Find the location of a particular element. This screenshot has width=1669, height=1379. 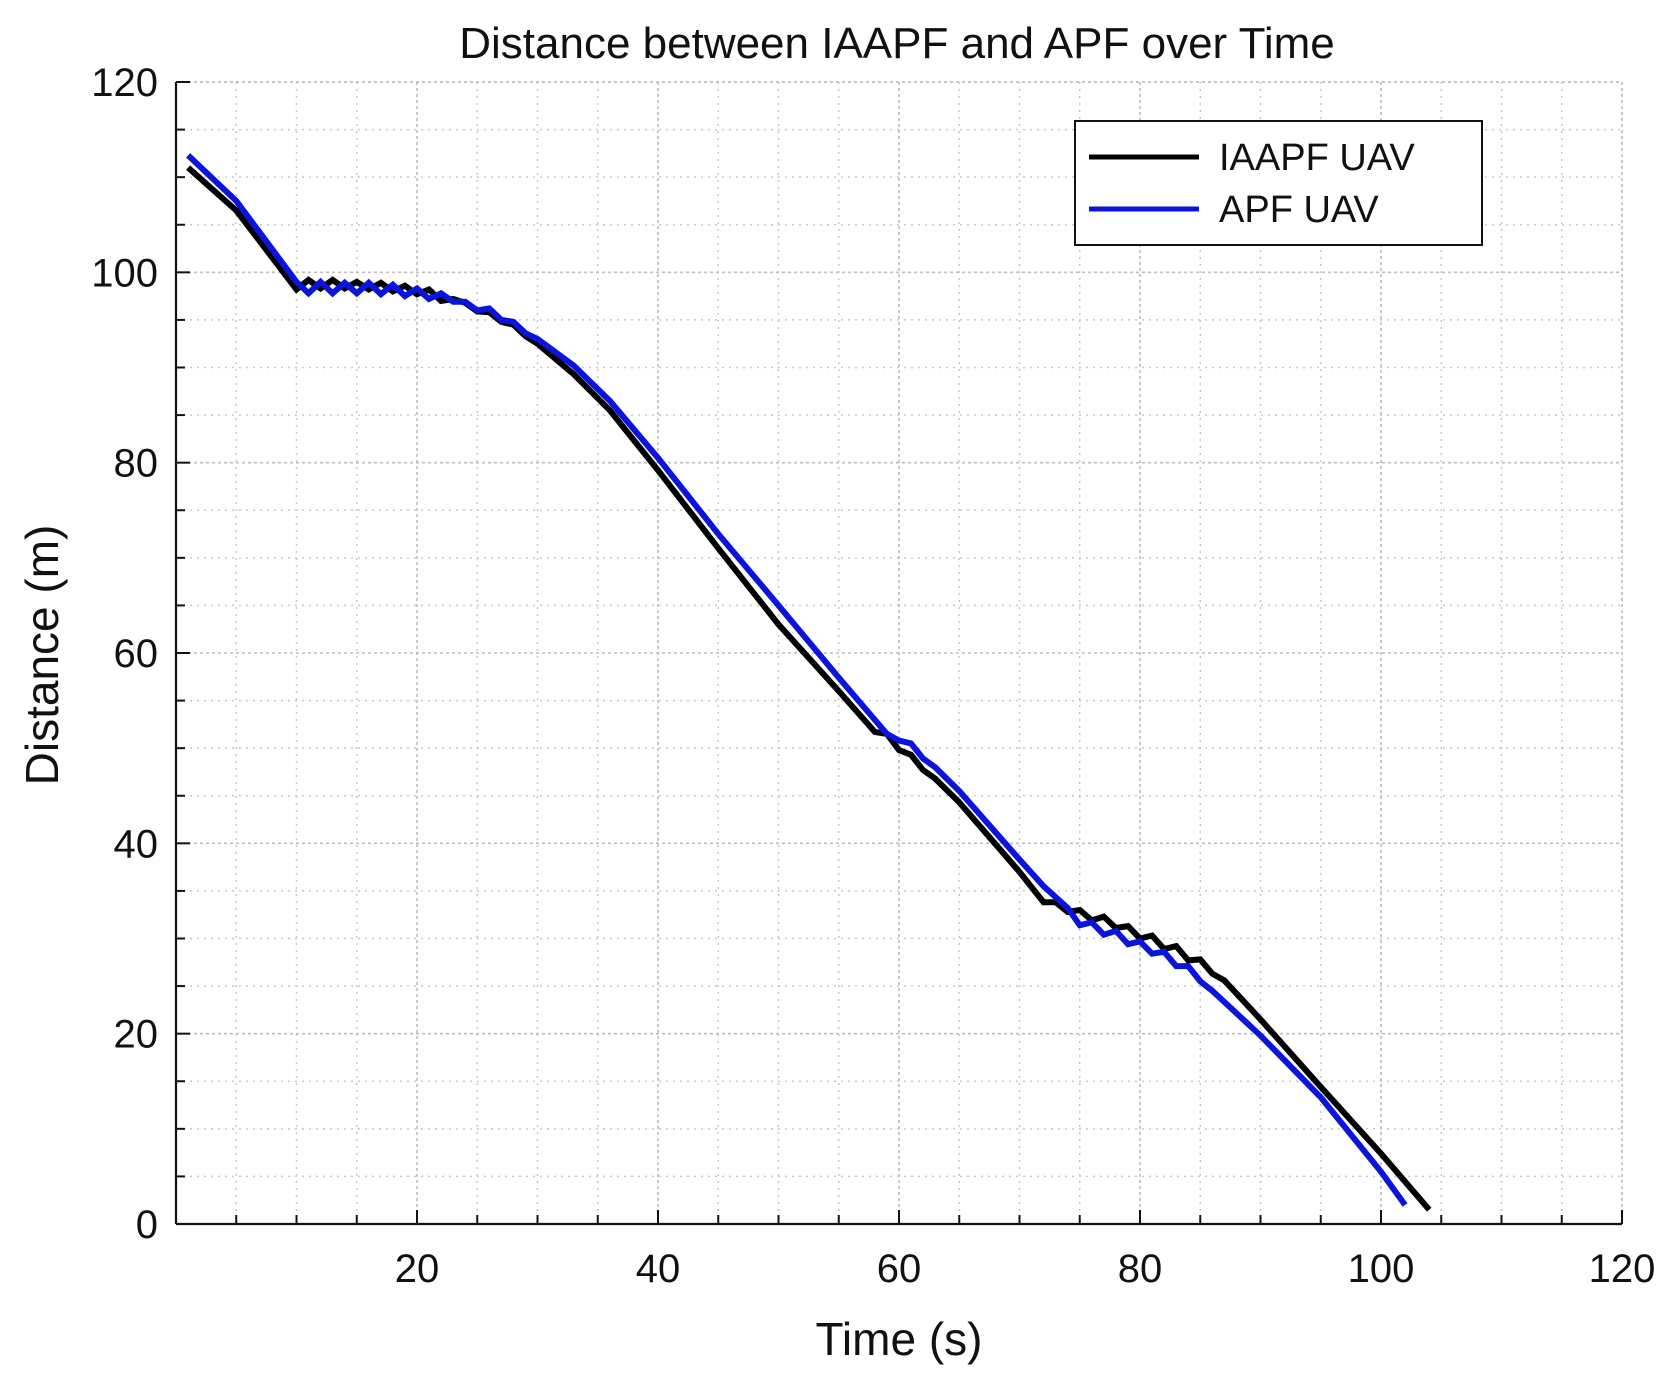

y-axis-label: Distance (m) is located at coordinates (42, 655).